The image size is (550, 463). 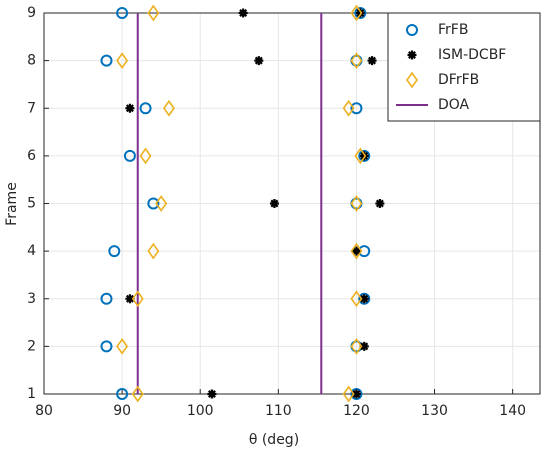 I want to click on legend-label: DFrFB, so click(x=458, y=80).